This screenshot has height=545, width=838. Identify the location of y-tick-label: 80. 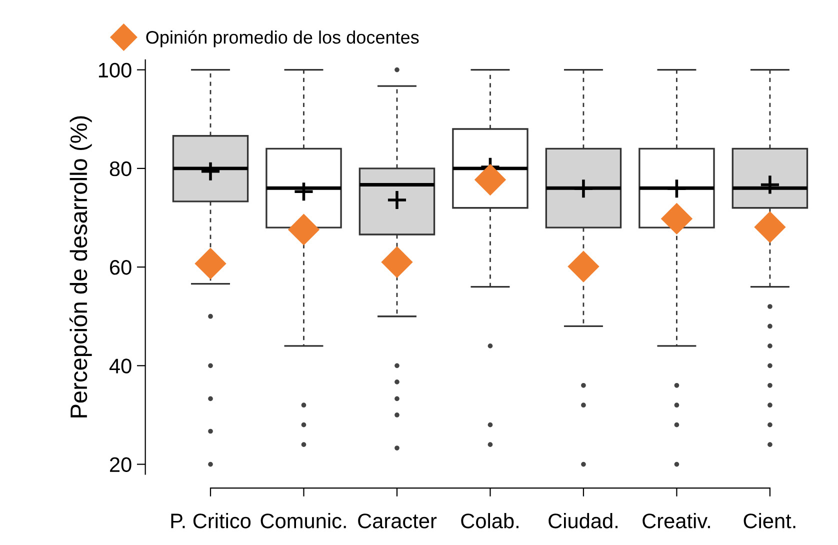
(121, 168).